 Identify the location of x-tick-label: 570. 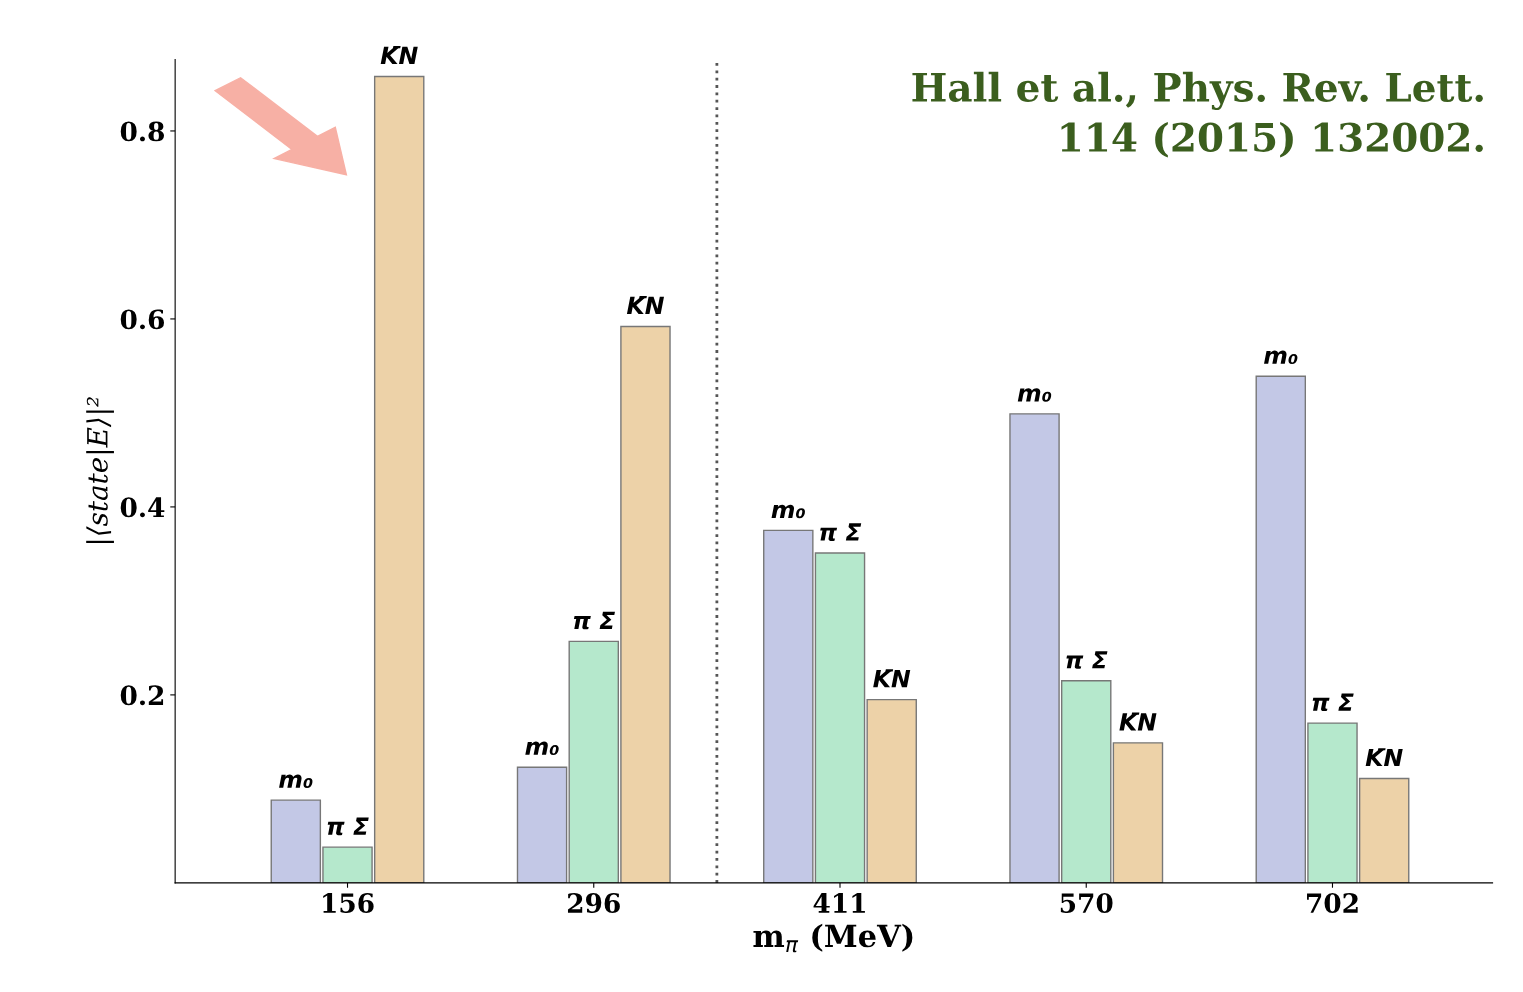
(1086, 903).